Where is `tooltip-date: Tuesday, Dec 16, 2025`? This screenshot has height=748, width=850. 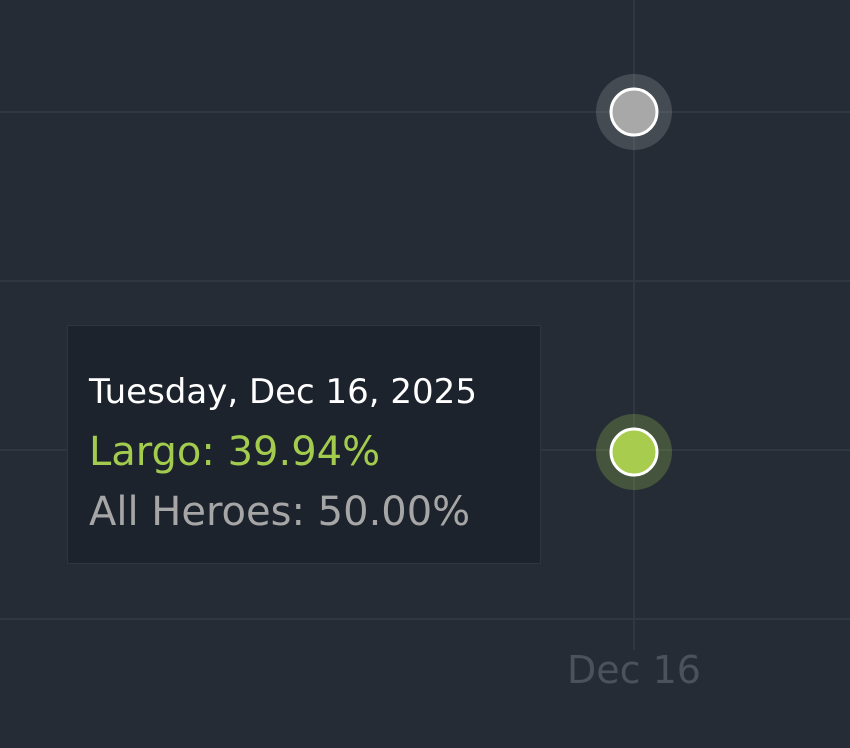
tooltip-date: Tuesday, Dec 16, 2025 is located at coordinates (283, 392).